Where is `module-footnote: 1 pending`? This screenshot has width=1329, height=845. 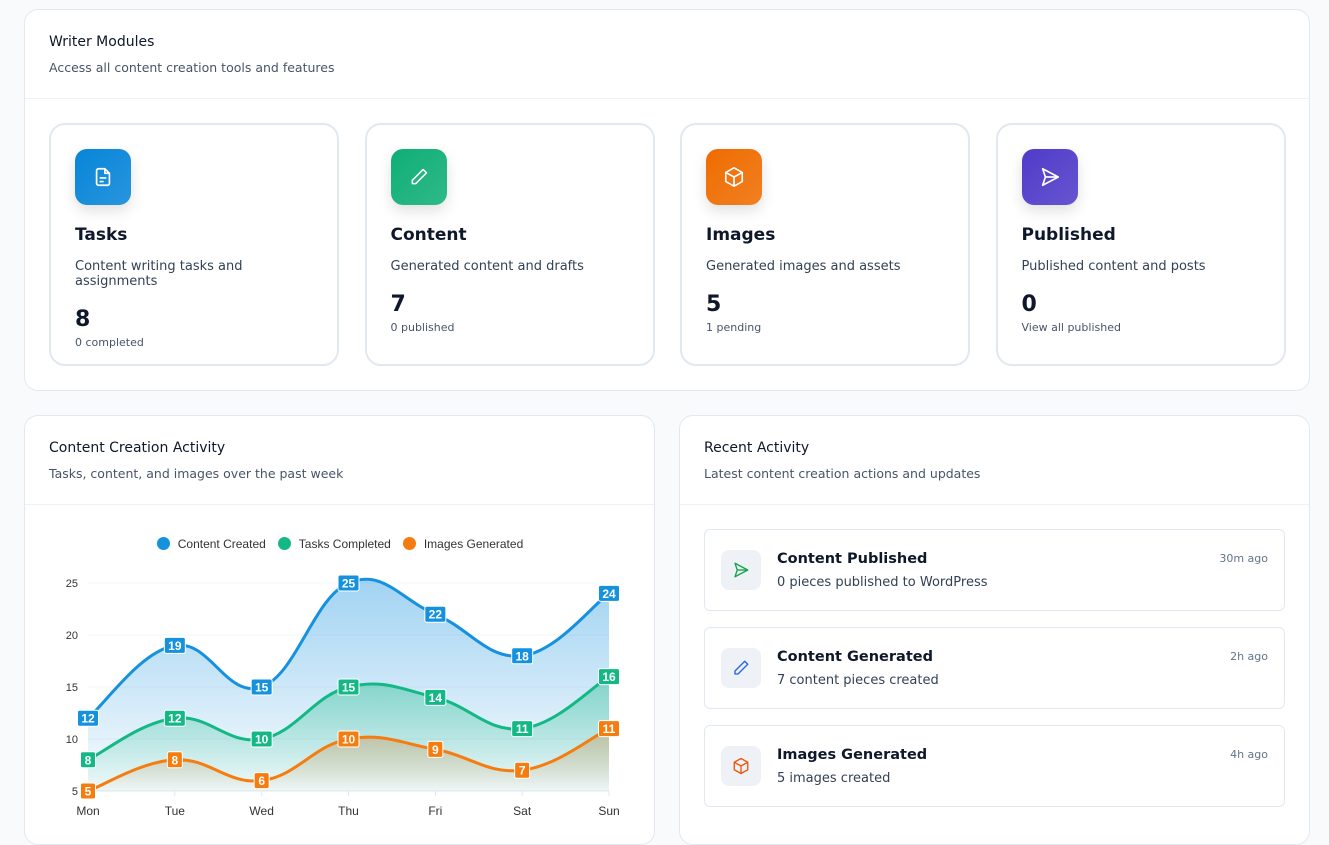
module-footnote: 1 pending is located at coordinates (734, 327).